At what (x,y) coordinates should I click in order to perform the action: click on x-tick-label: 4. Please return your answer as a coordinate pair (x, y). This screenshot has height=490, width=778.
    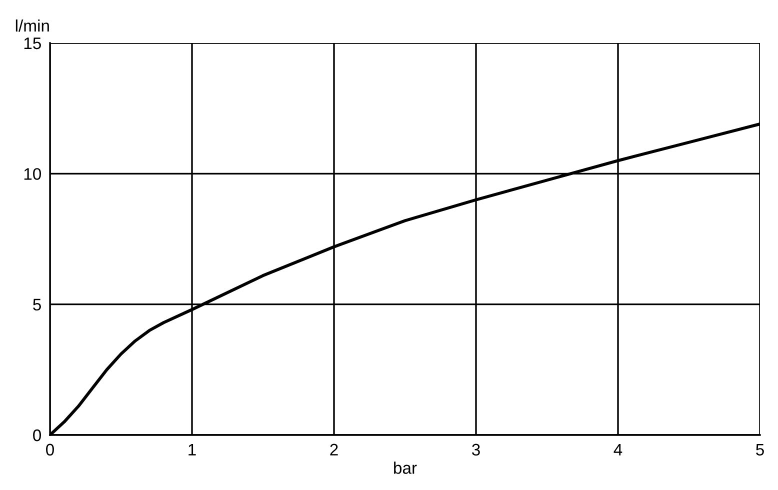
    Looking at the image, I should click on (618, 450).